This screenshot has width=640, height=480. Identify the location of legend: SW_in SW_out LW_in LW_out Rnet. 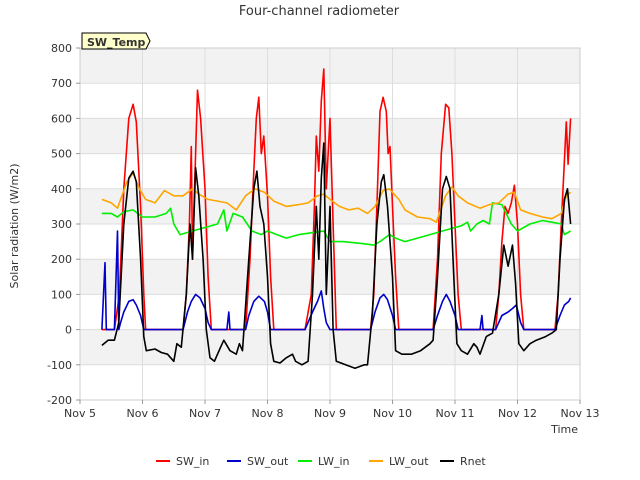
(321, 461).